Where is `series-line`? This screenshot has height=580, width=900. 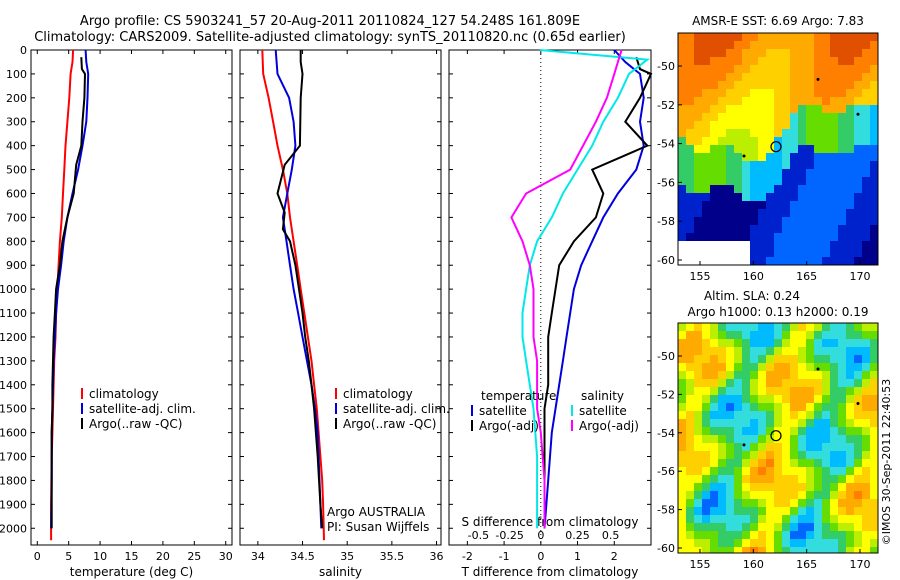
series-line is located at coordinates (300, 289).